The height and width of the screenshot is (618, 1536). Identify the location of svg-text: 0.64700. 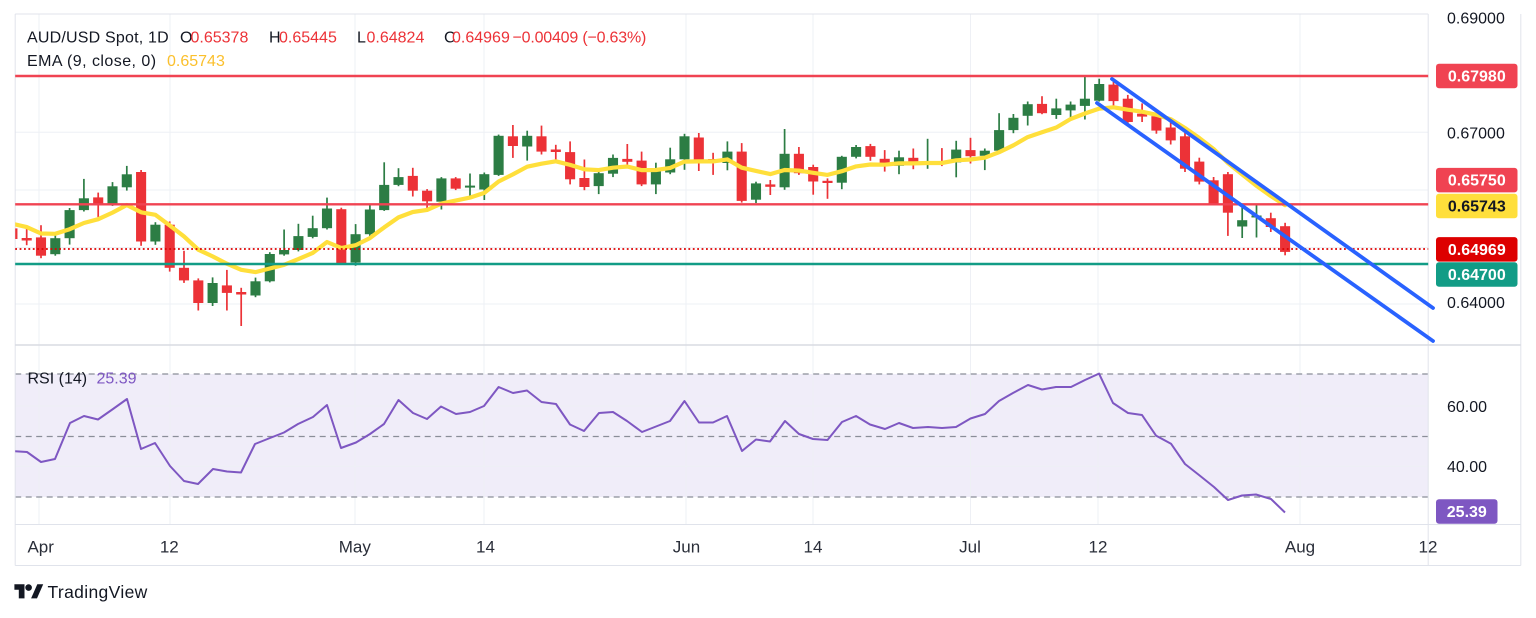
(1477, 275).